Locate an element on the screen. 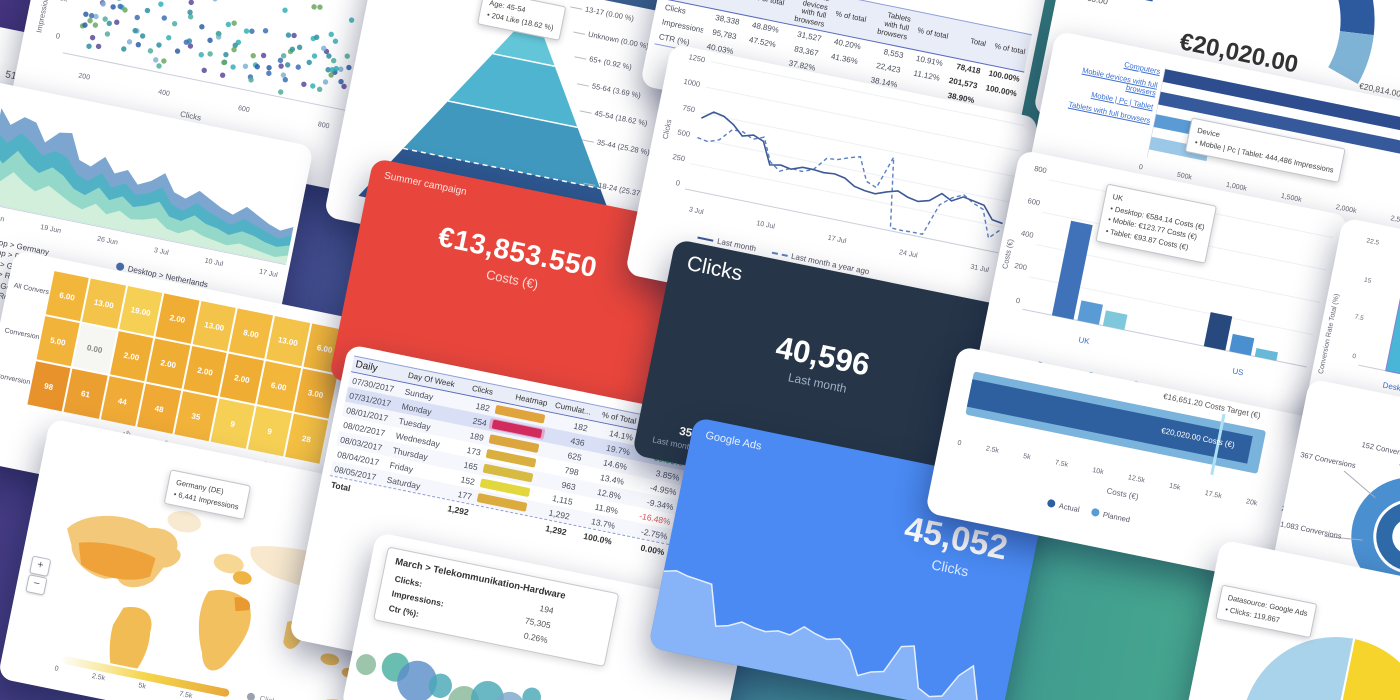  donut-rings is located at coordinates (1333, 514).